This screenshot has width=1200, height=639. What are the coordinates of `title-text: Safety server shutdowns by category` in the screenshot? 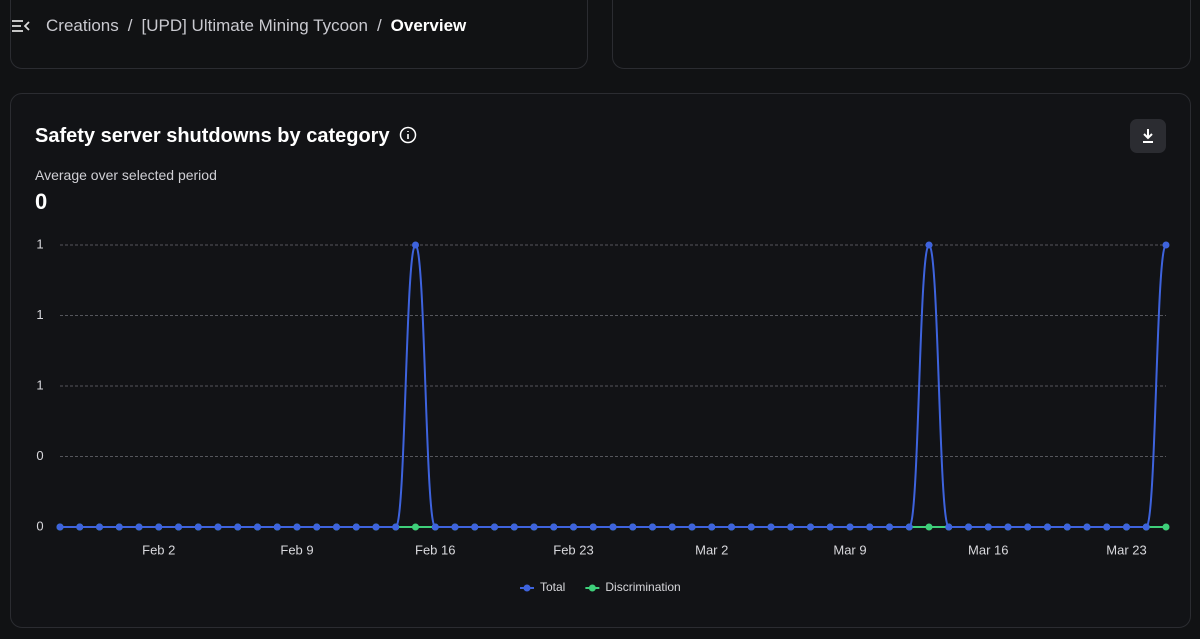 It's located at (212, 136).